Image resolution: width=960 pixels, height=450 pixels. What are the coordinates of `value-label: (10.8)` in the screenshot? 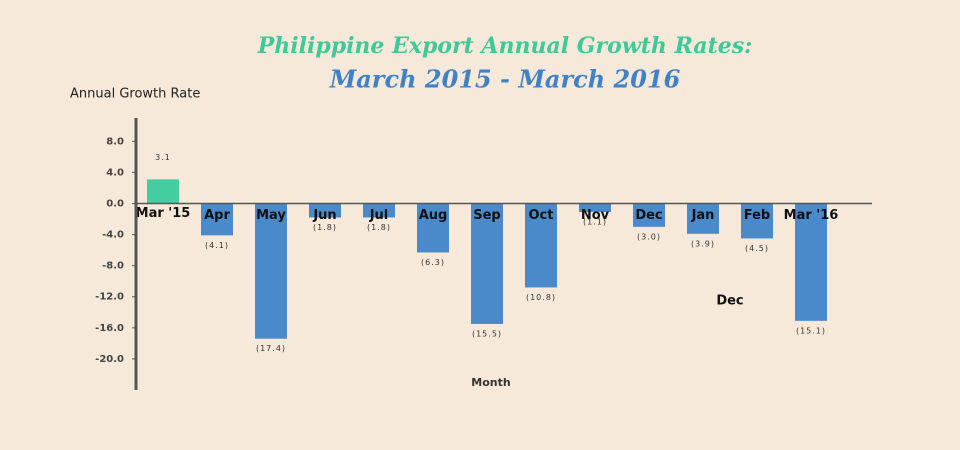 It's located at (541, 297).